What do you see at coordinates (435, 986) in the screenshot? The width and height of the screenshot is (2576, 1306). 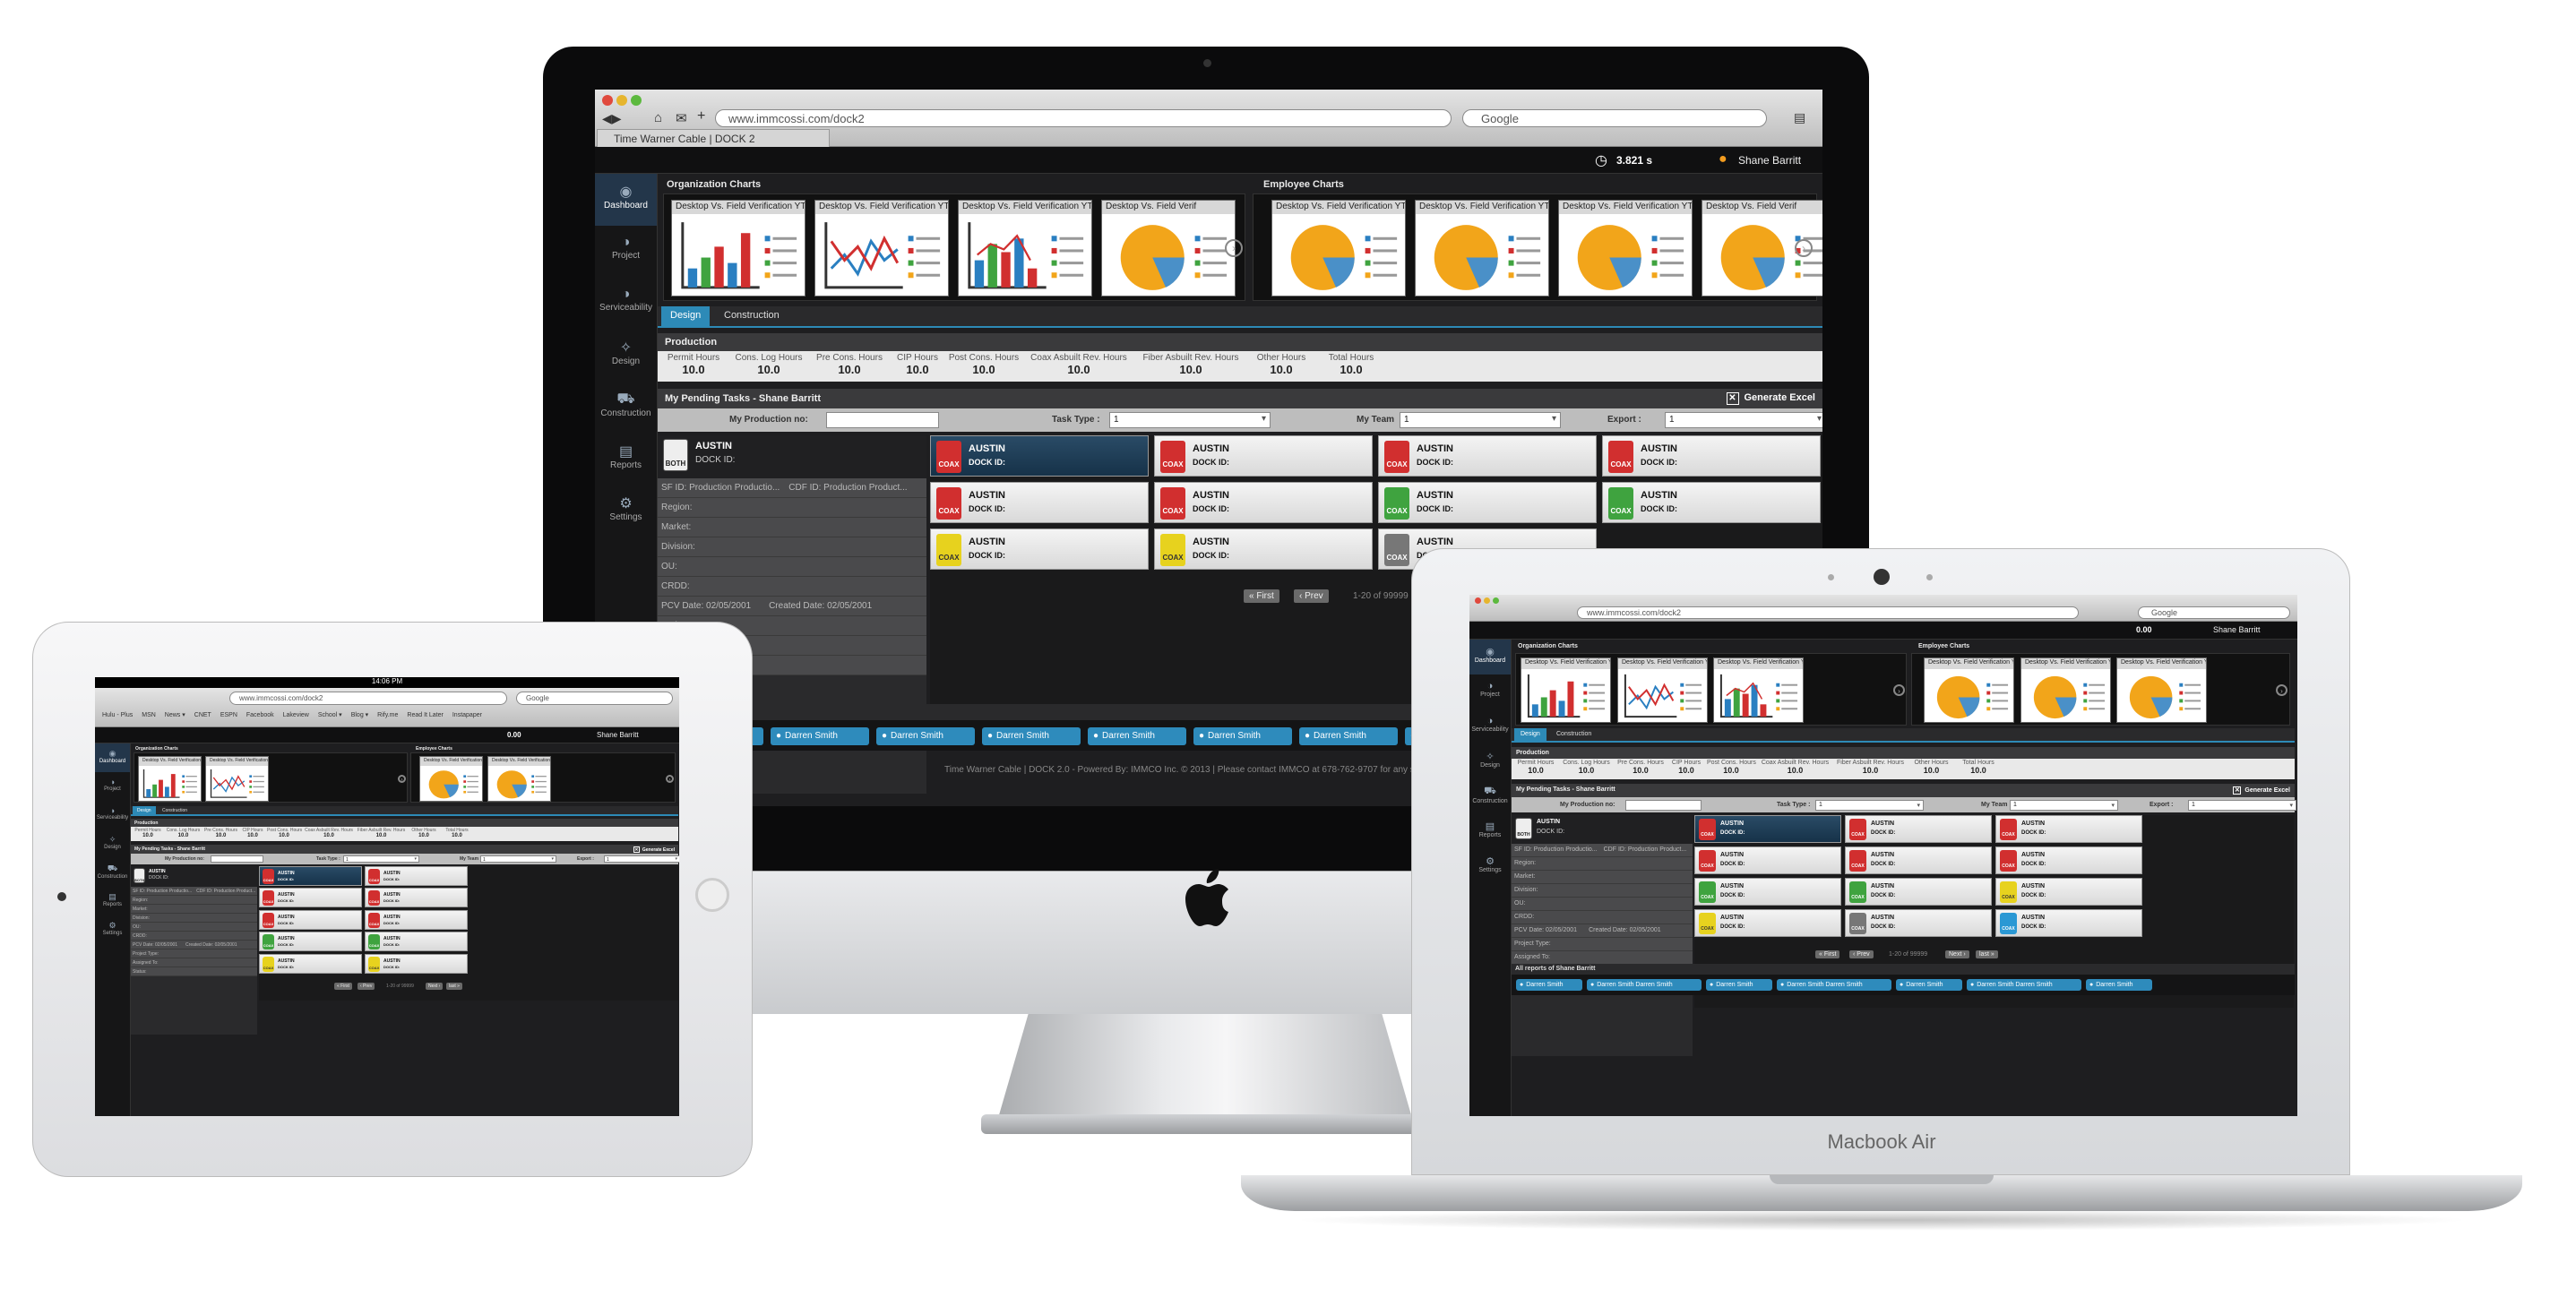 I see `next-page-button: Next ›` at bounding box center [435, 986].